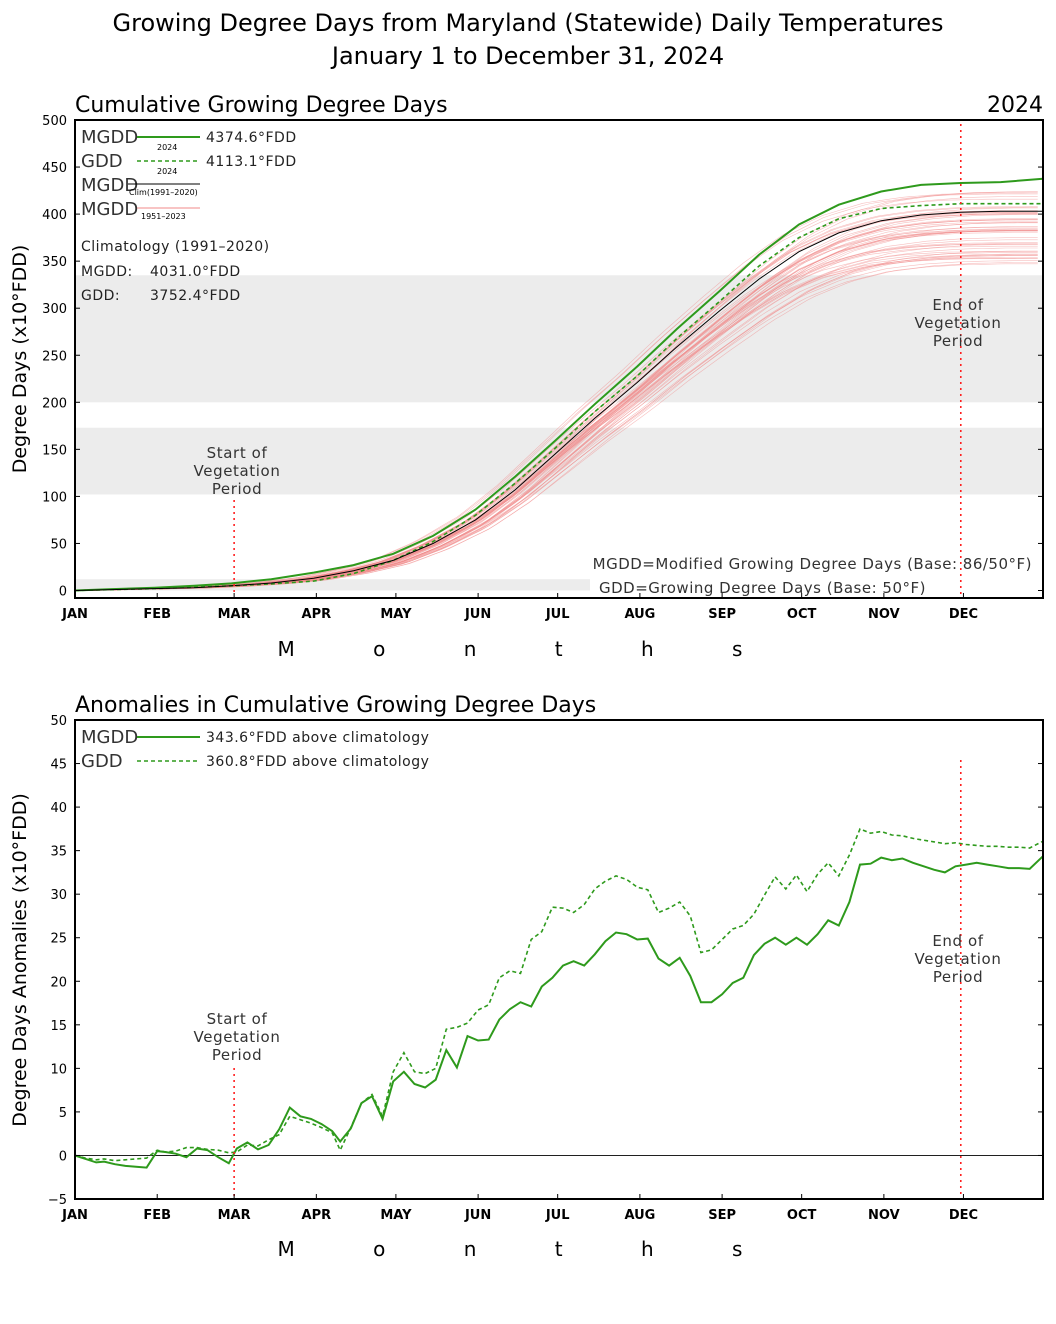 This screenshot has height=1324, width=1056. I want to click on month-tick-label: OCT, so click(802, 1215).